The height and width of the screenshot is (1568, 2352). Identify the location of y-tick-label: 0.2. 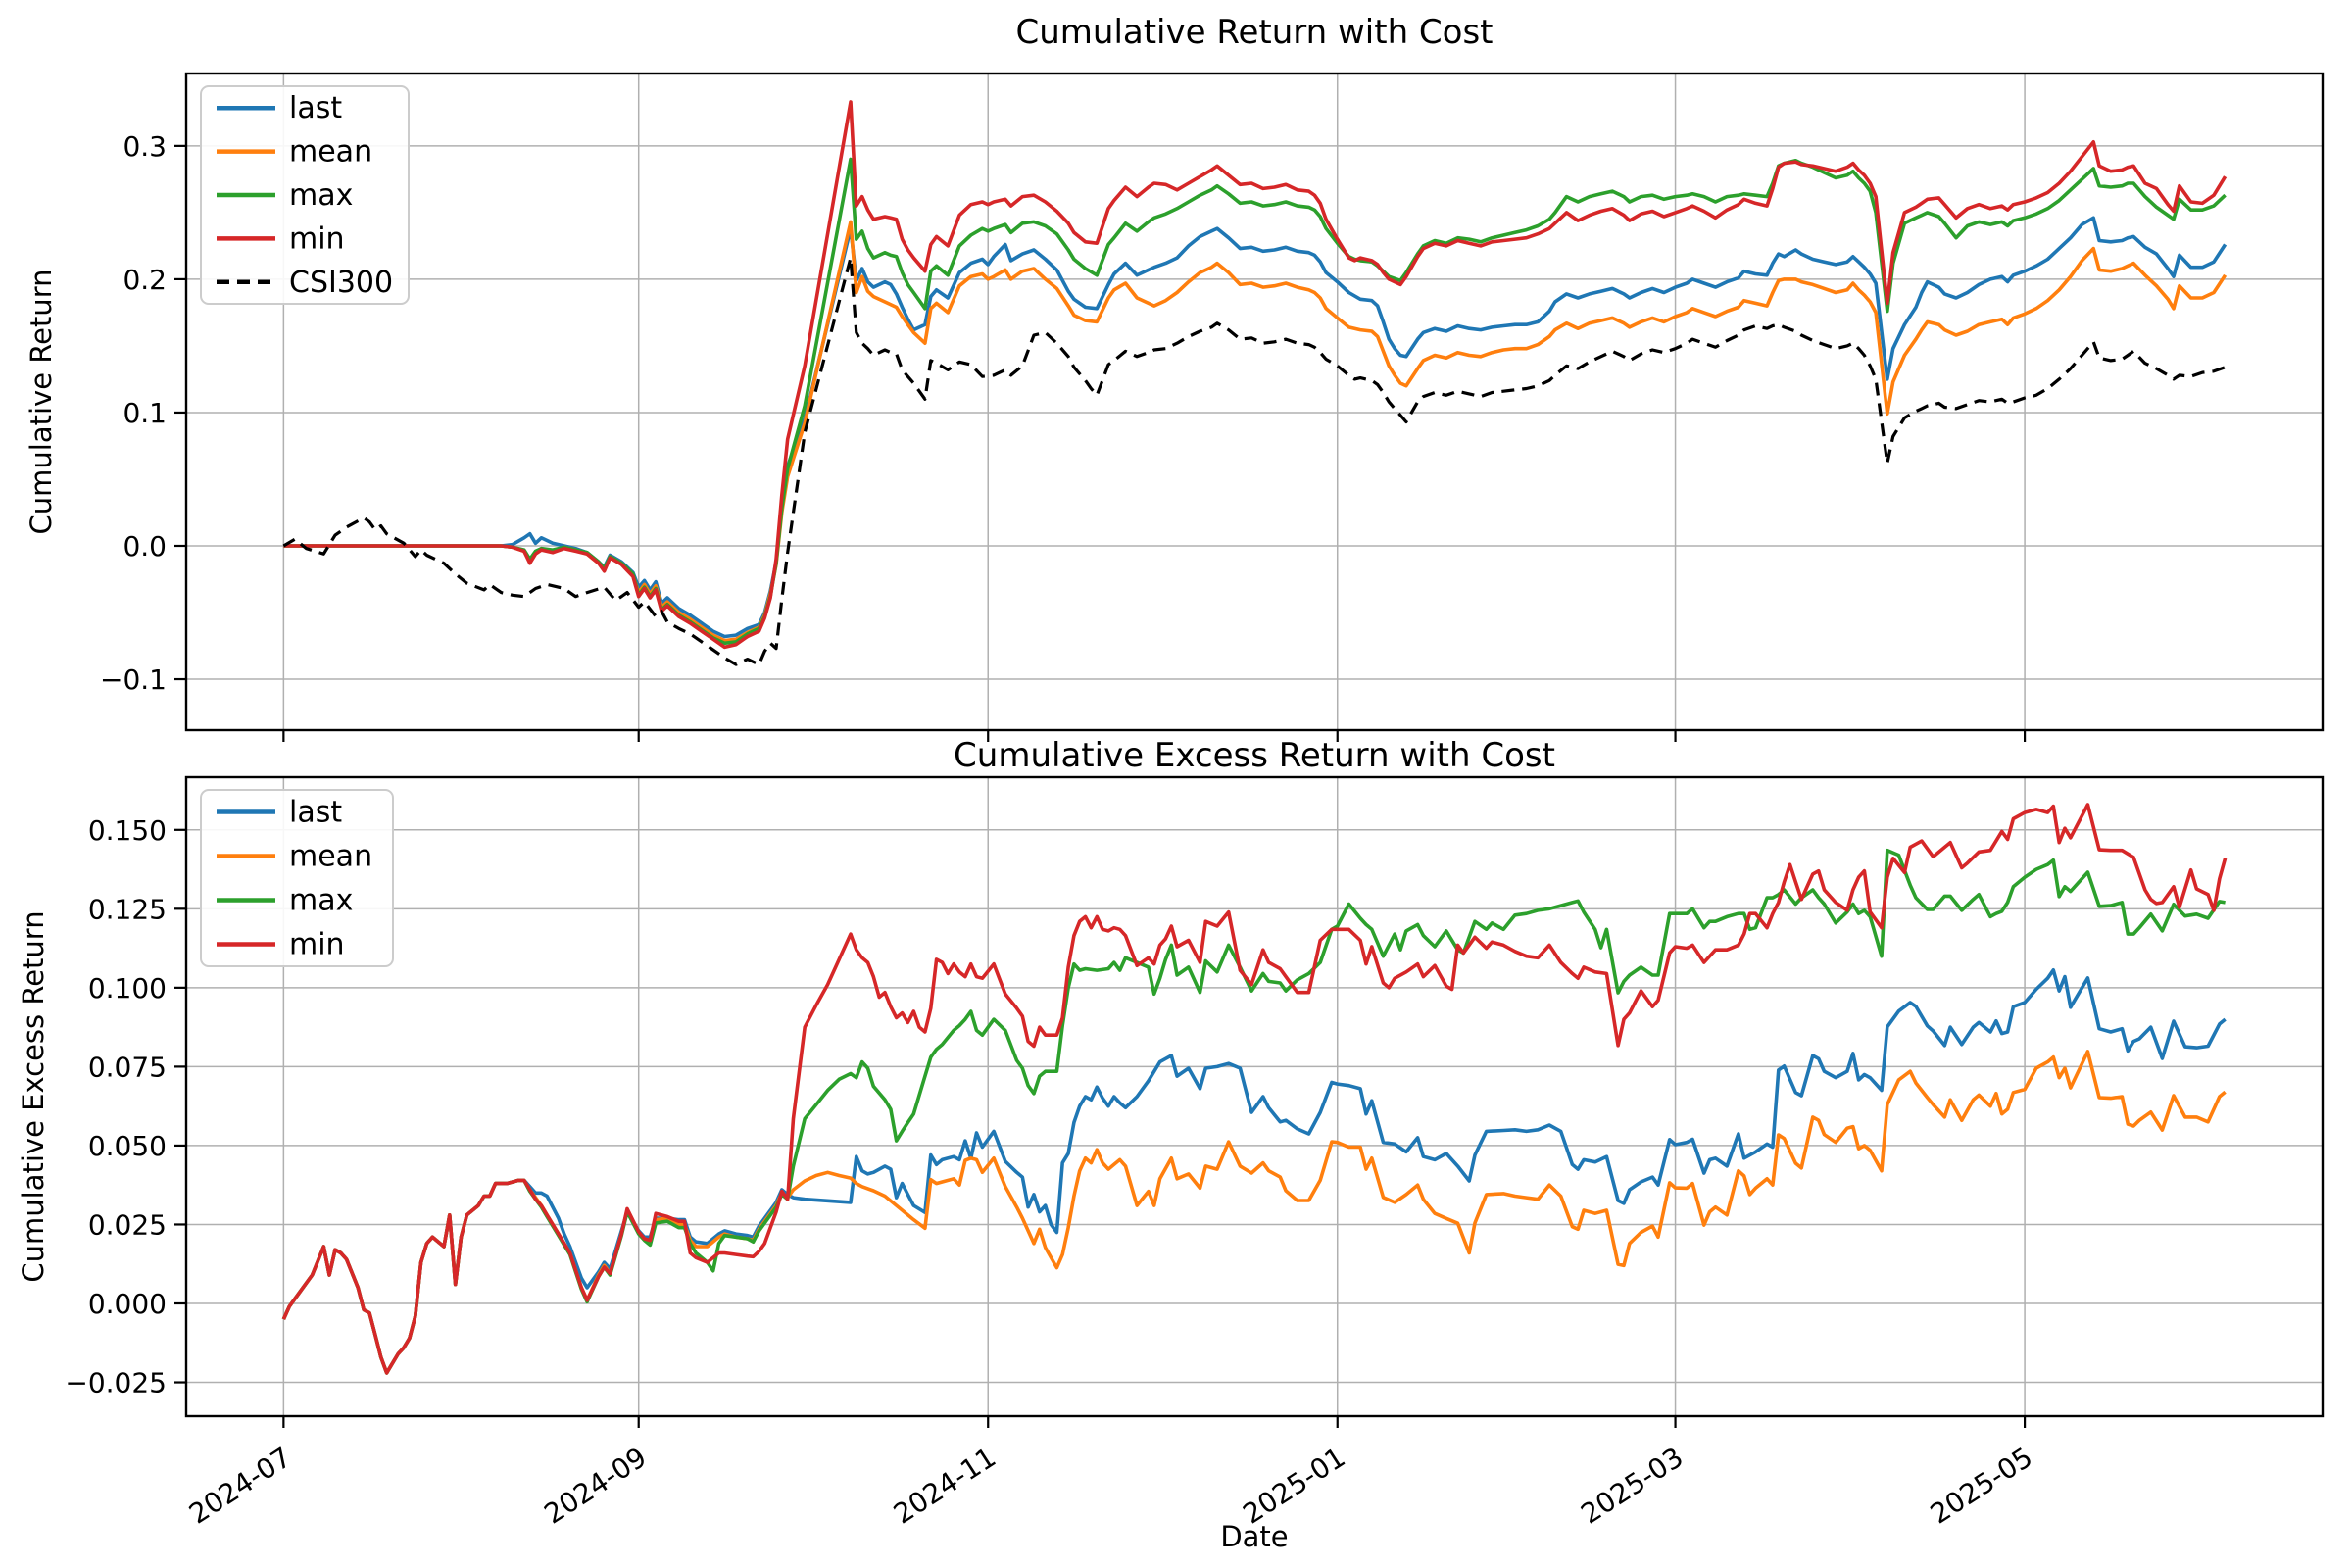
(144, 280).